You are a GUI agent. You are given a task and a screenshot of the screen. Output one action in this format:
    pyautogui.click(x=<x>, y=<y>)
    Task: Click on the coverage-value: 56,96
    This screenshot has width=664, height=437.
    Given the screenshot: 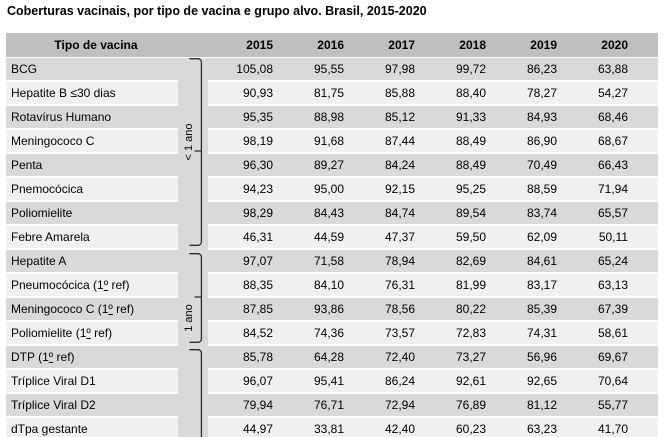 What is the action you would take?
    pyautogui.click(x=527, y=357)
    